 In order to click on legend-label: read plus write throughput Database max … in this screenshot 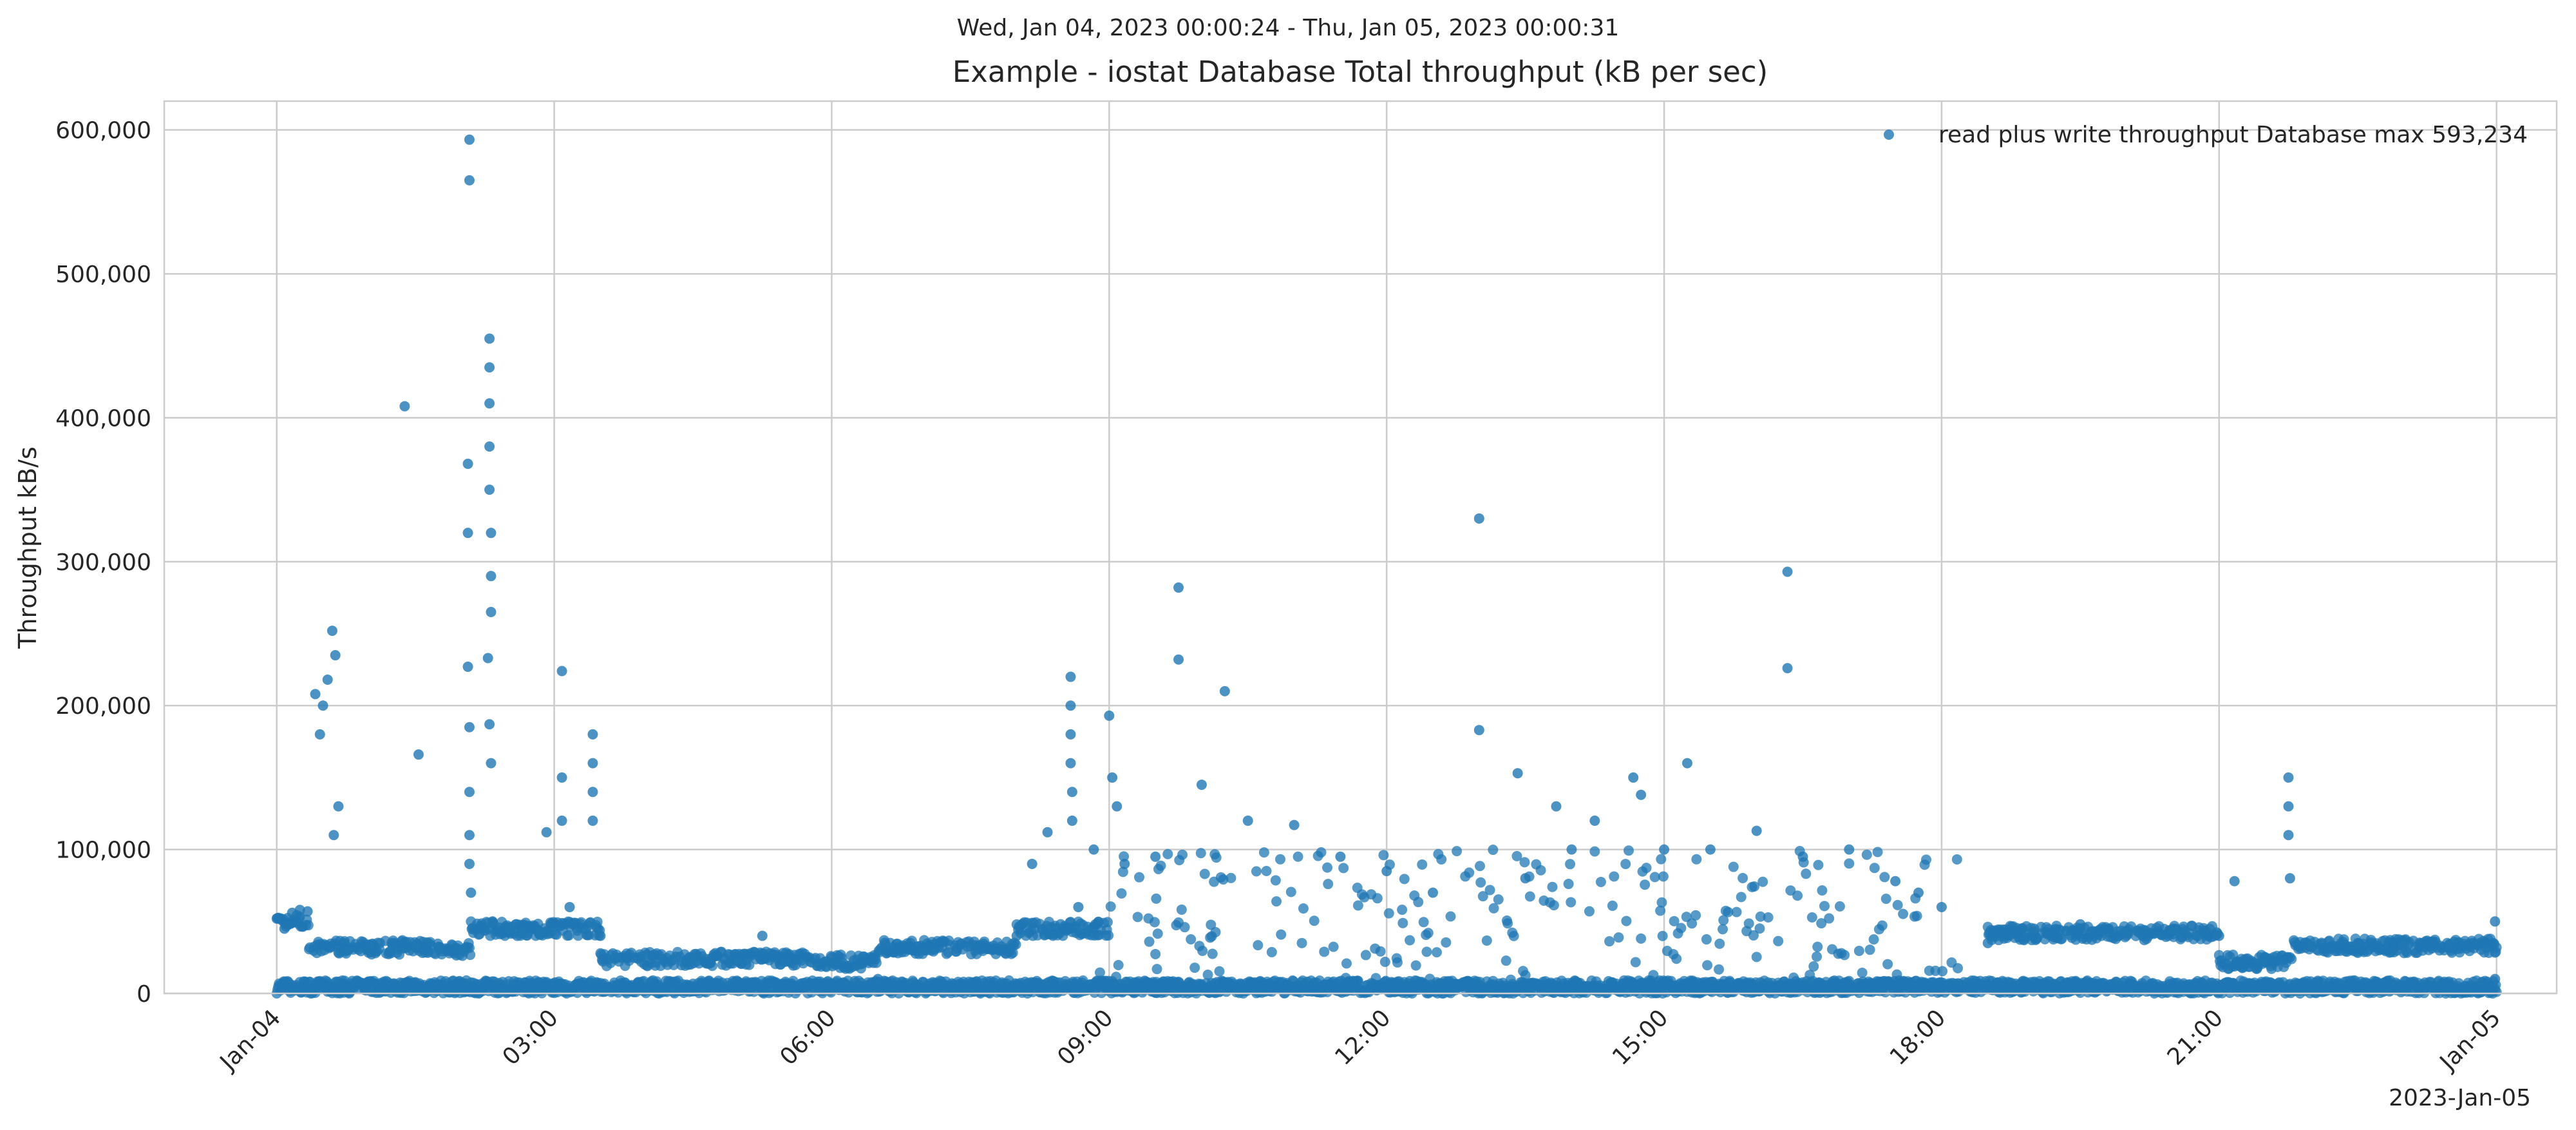, I will do `click(2233, 135)`.